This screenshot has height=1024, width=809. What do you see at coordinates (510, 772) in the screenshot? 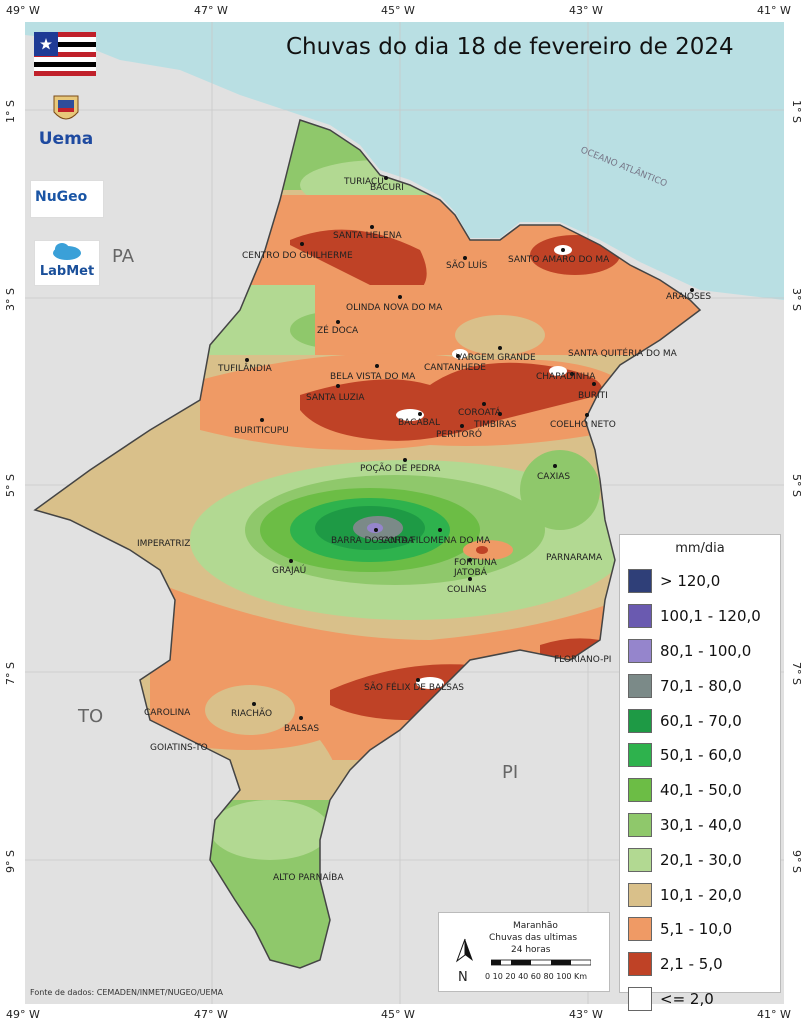
I see `state-label-pi: PI` at bounding box center [510, 772].